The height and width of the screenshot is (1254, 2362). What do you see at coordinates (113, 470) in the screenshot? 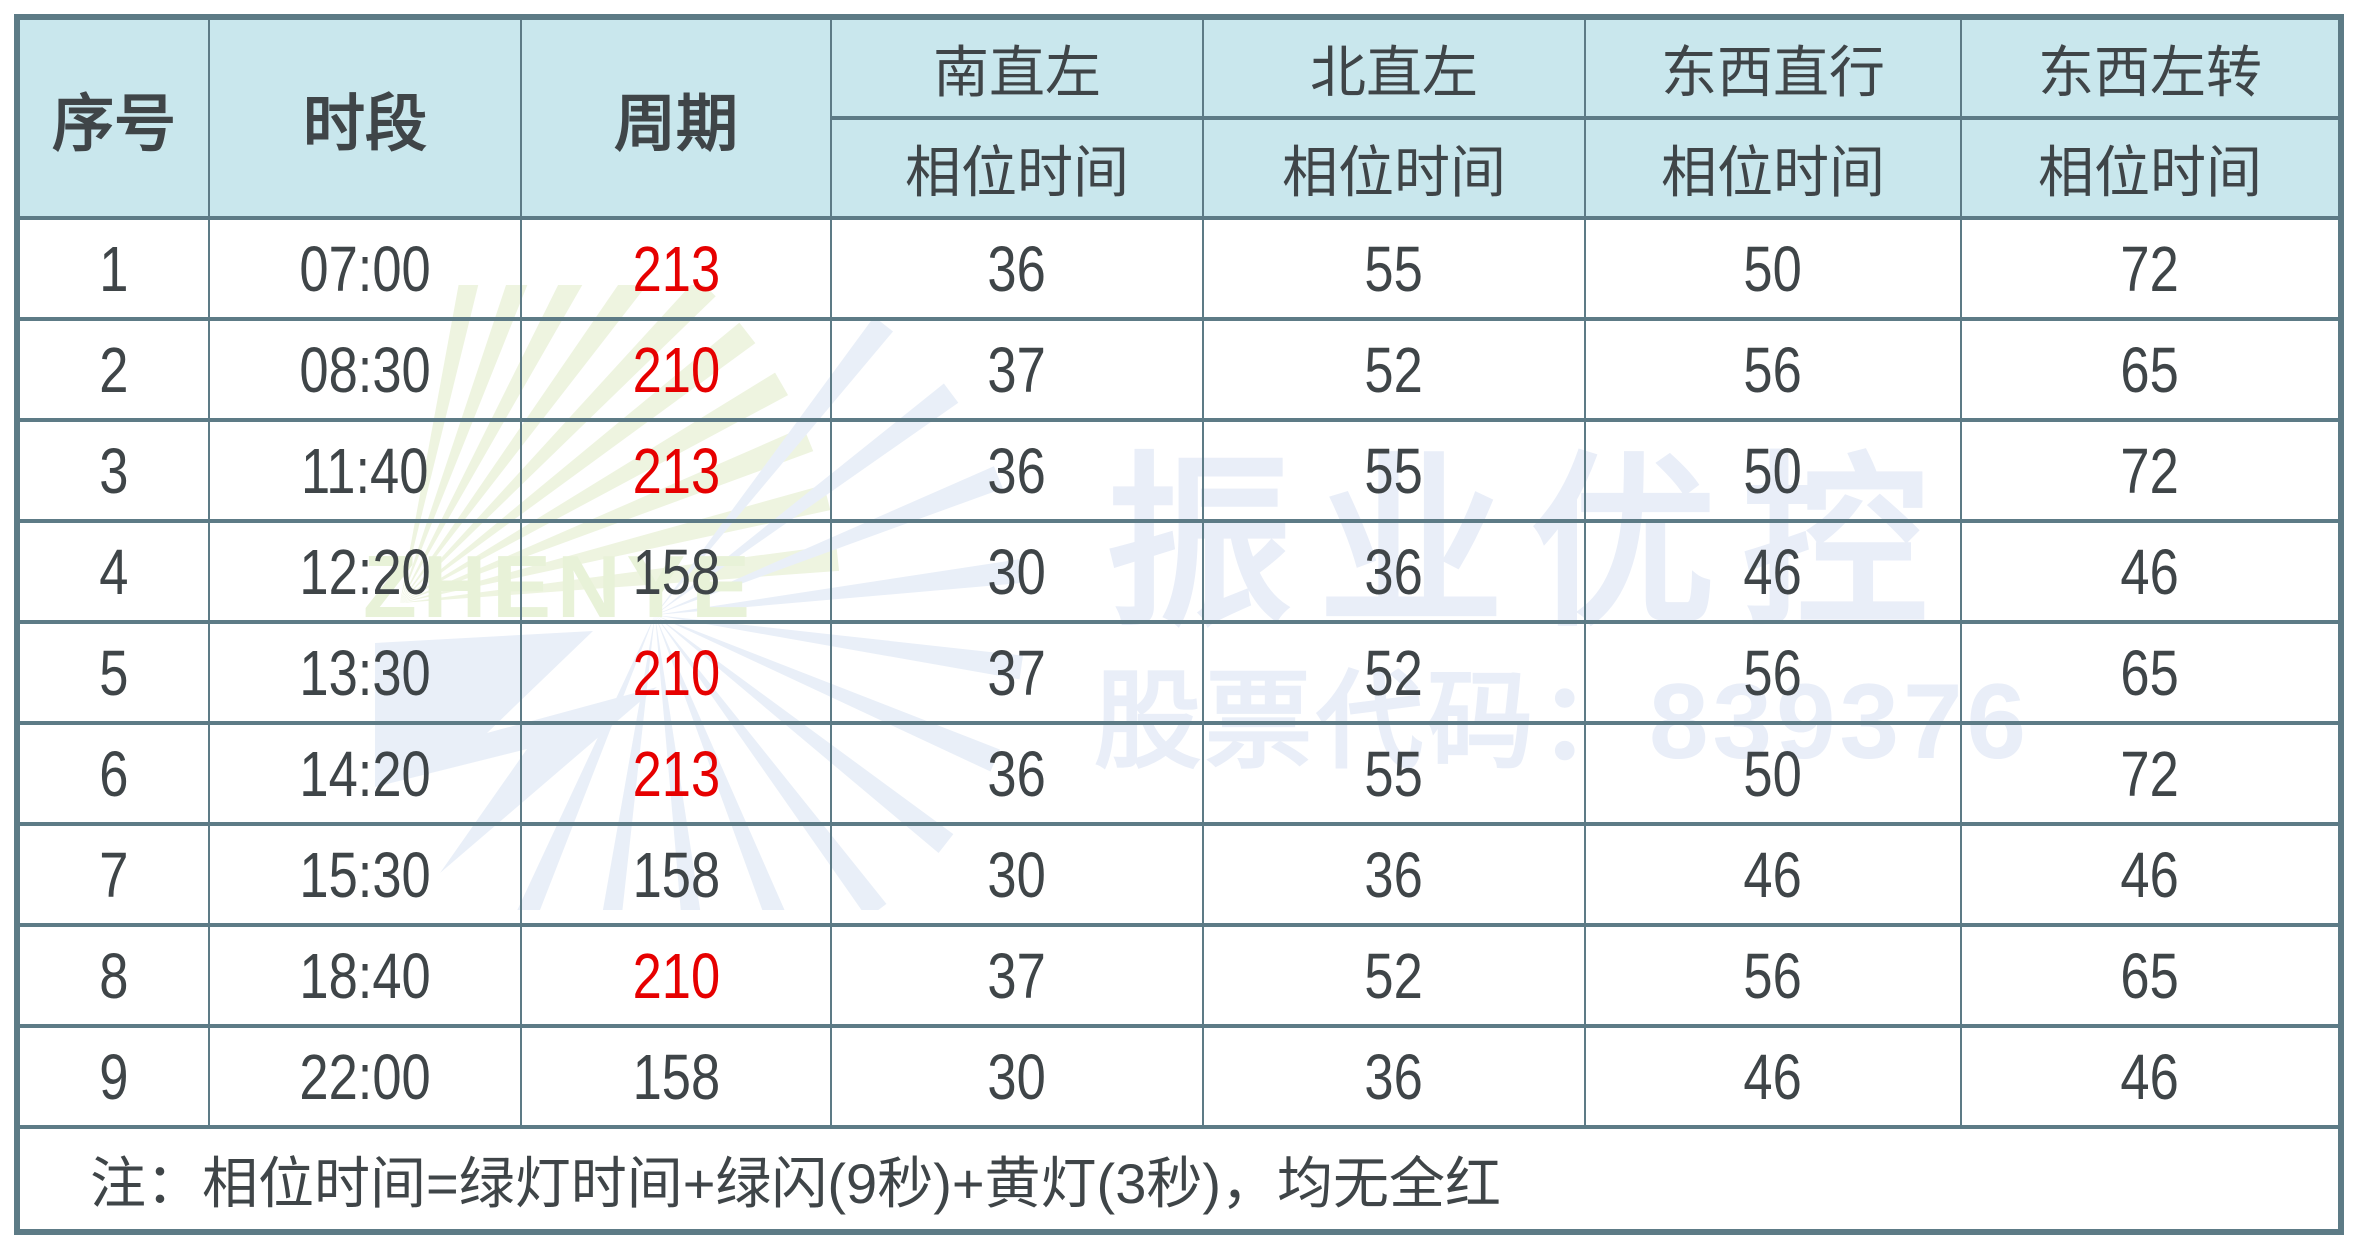
I see `cell-serial: 3` at bounding box center [113, 470].